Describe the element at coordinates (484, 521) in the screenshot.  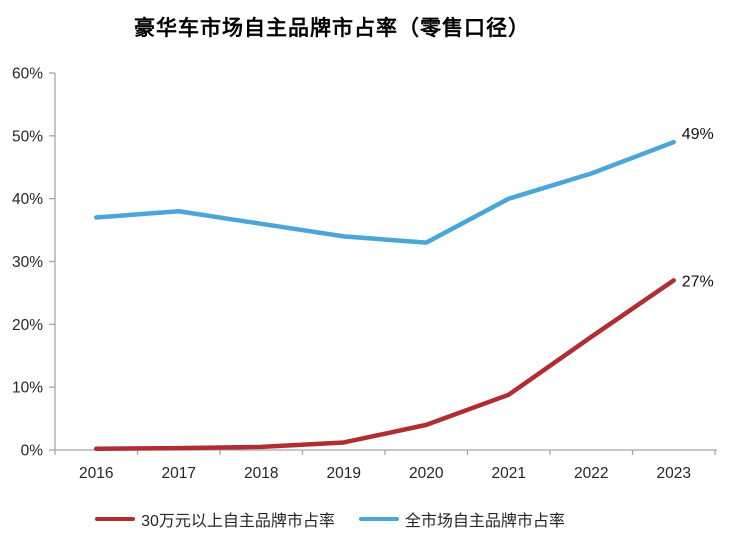
I see `legend-label-full-market: 全市场自主品牌市占率` at that location.